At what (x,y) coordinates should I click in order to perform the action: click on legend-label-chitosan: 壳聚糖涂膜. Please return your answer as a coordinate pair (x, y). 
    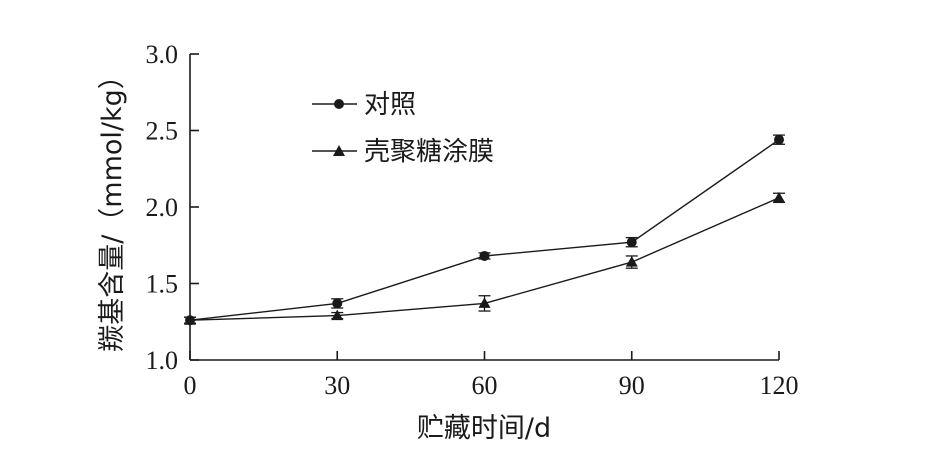
    Looking at the image, I should click on (429, 152).